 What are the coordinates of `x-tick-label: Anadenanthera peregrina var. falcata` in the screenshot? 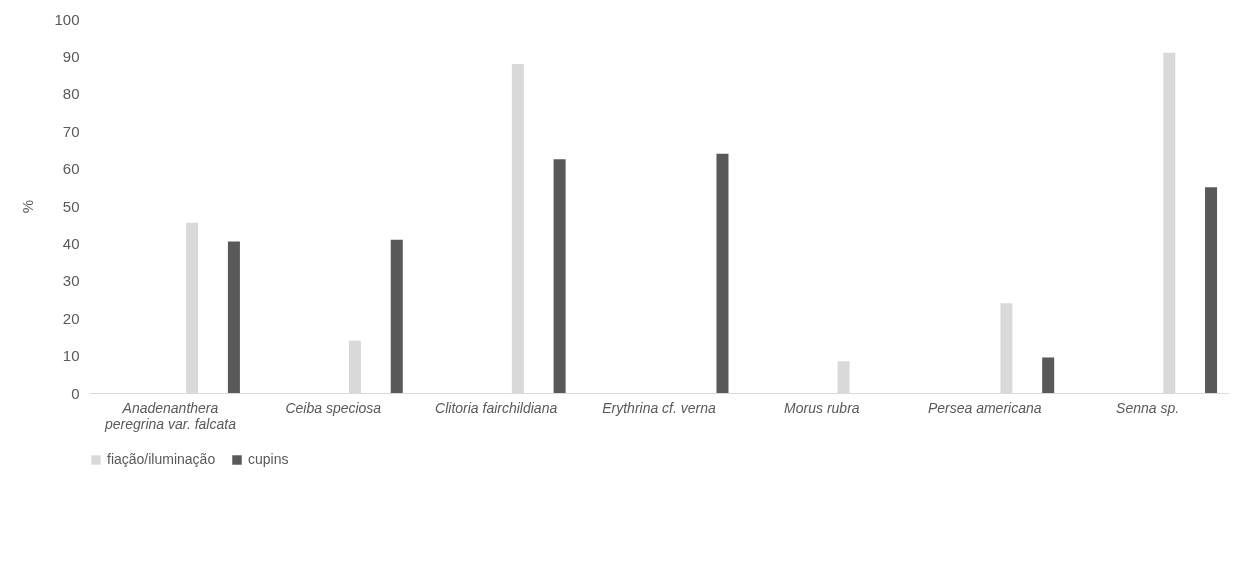 It's located at (170, 415).